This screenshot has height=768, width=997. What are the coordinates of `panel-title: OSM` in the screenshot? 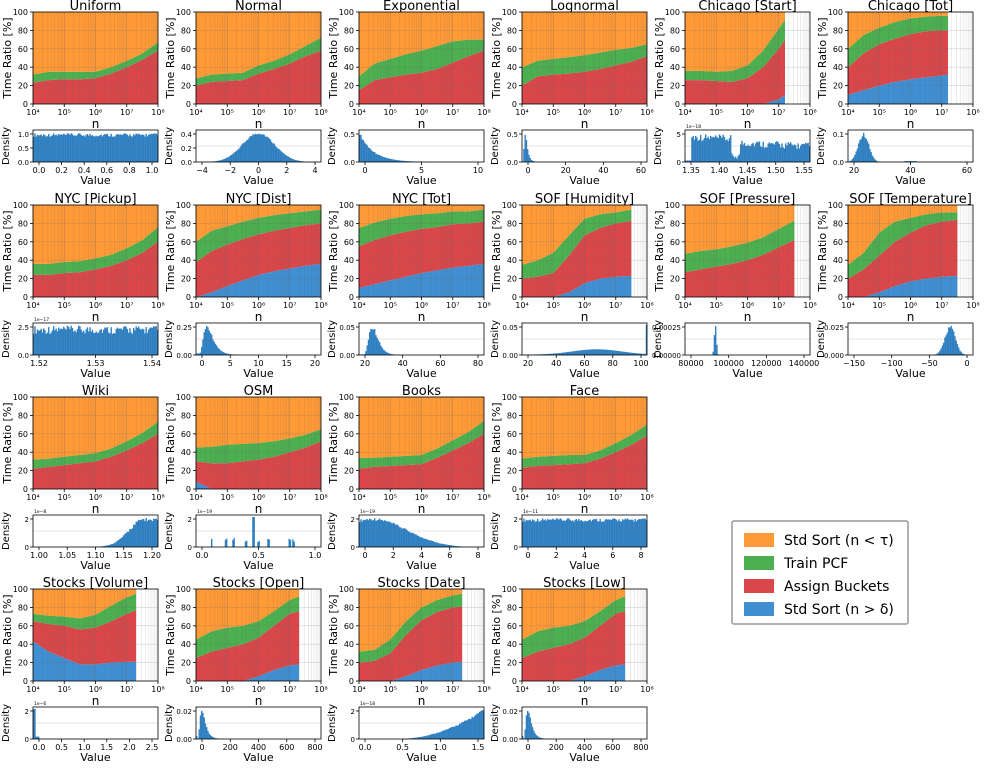 It's located at (259, 391).